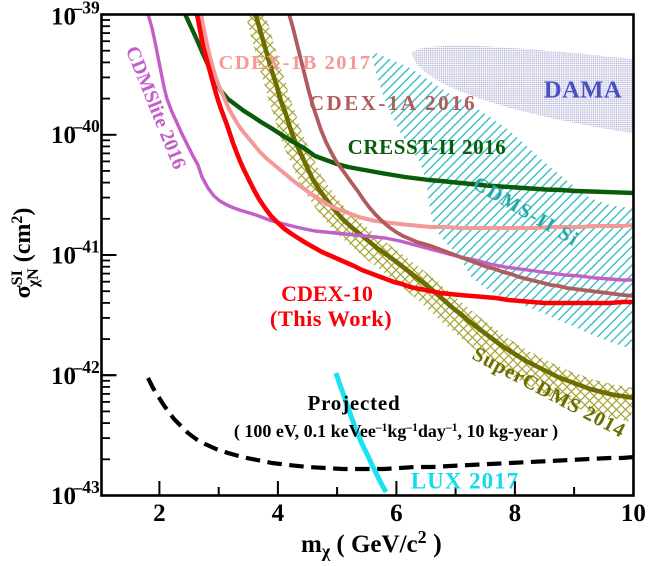 This screenshot has width=650, height=566. Describe the element at coordinates (159, 513) in the screenshot. I see `svg-text: 2` at that location.